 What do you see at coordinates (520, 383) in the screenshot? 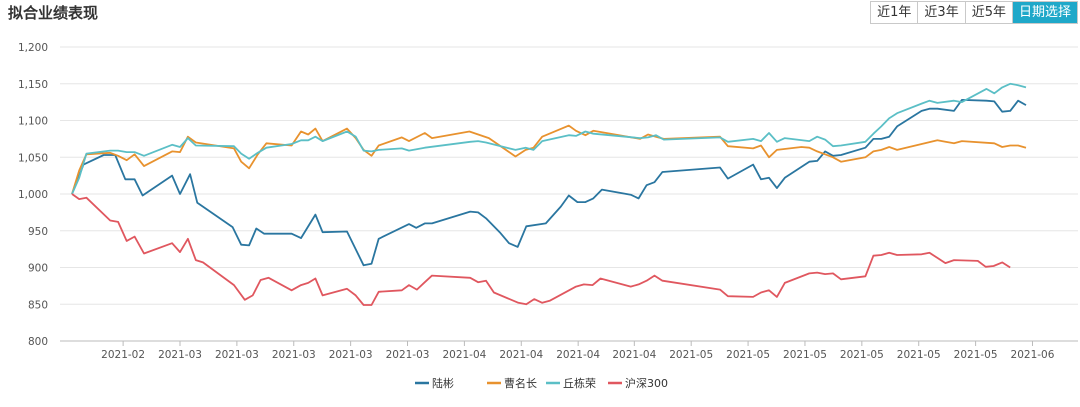
I see `legend-label: 曹名长` at bounding box center [520, 383].